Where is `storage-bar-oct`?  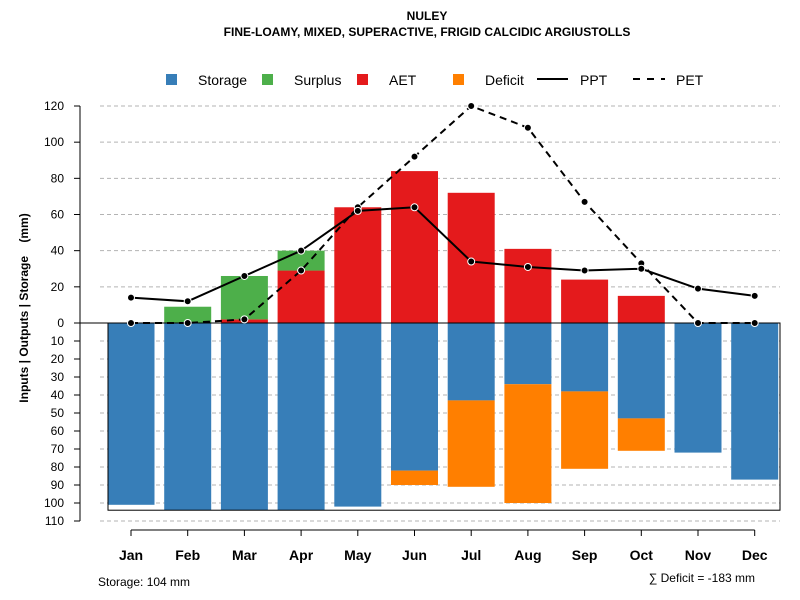 storage-bar-oct is located at coordinates (641, 371).